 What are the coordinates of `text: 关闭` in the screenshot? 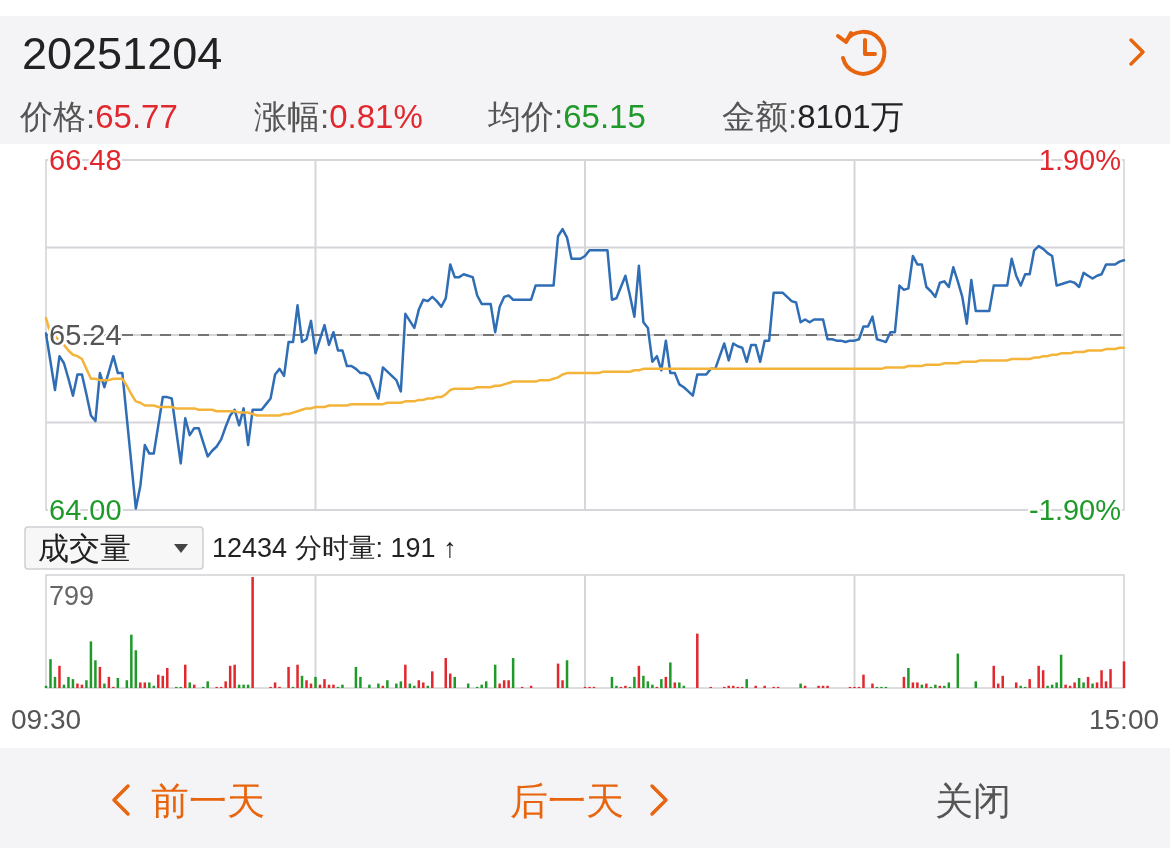 It's located at (973, 801).